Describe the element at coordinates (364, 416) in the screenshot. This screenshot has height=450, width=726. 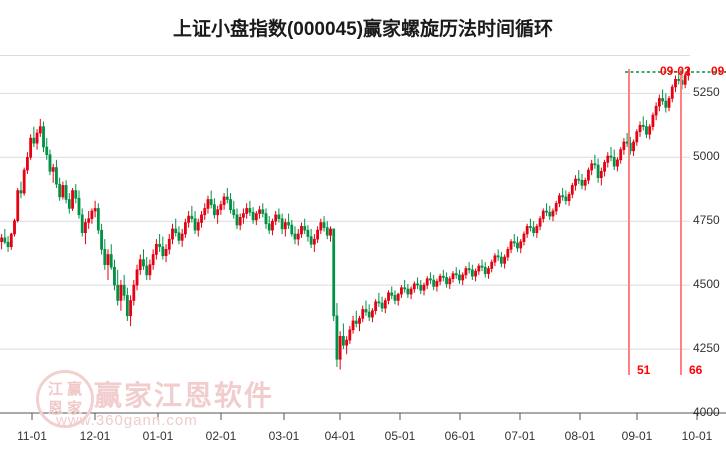
I see `x-axis-ticks` at that location.